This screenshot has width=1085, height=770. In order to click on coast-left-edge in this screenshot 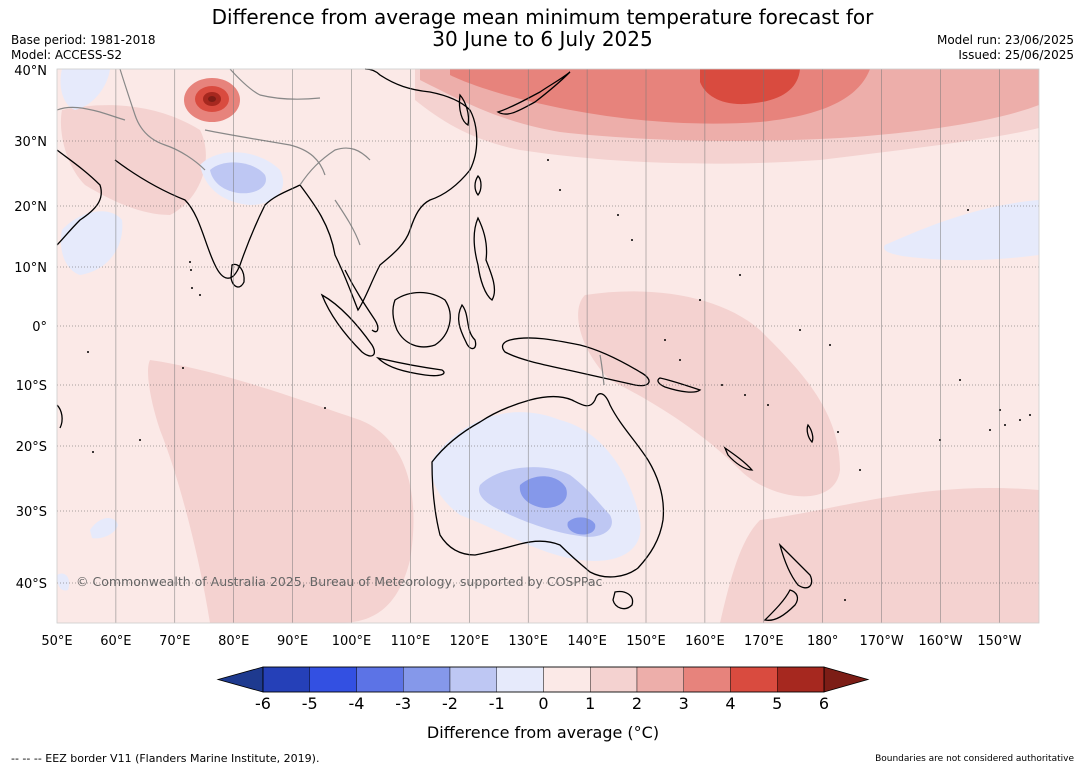, I will do `click(59, 416)`.